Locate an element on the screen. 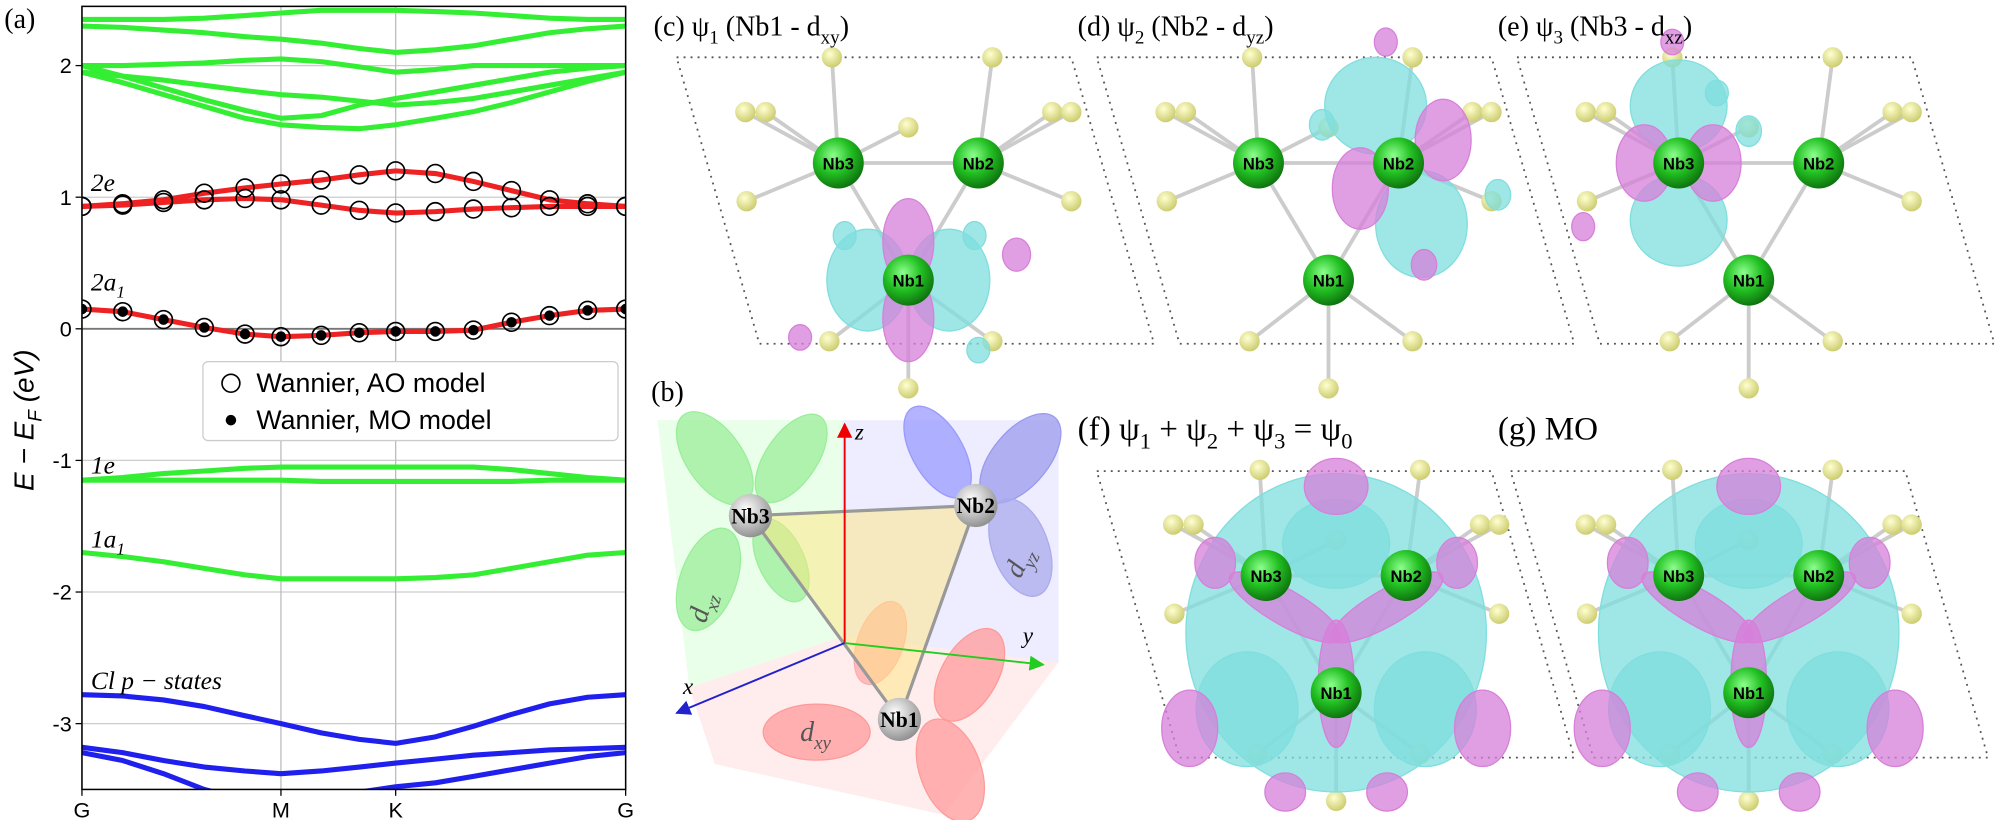 This screenshot has height=820, width=2000. panel-title: (e) ψ3 (Nb3 - dxz) is located at coordinates (1595, 30).